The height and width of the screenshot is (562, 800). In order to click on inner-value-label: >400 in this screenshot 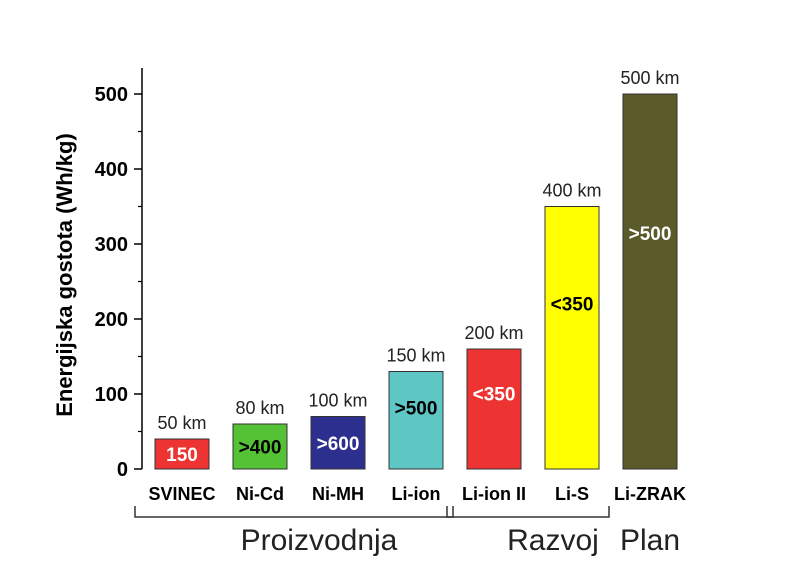, I will do `click(260, 448)`.